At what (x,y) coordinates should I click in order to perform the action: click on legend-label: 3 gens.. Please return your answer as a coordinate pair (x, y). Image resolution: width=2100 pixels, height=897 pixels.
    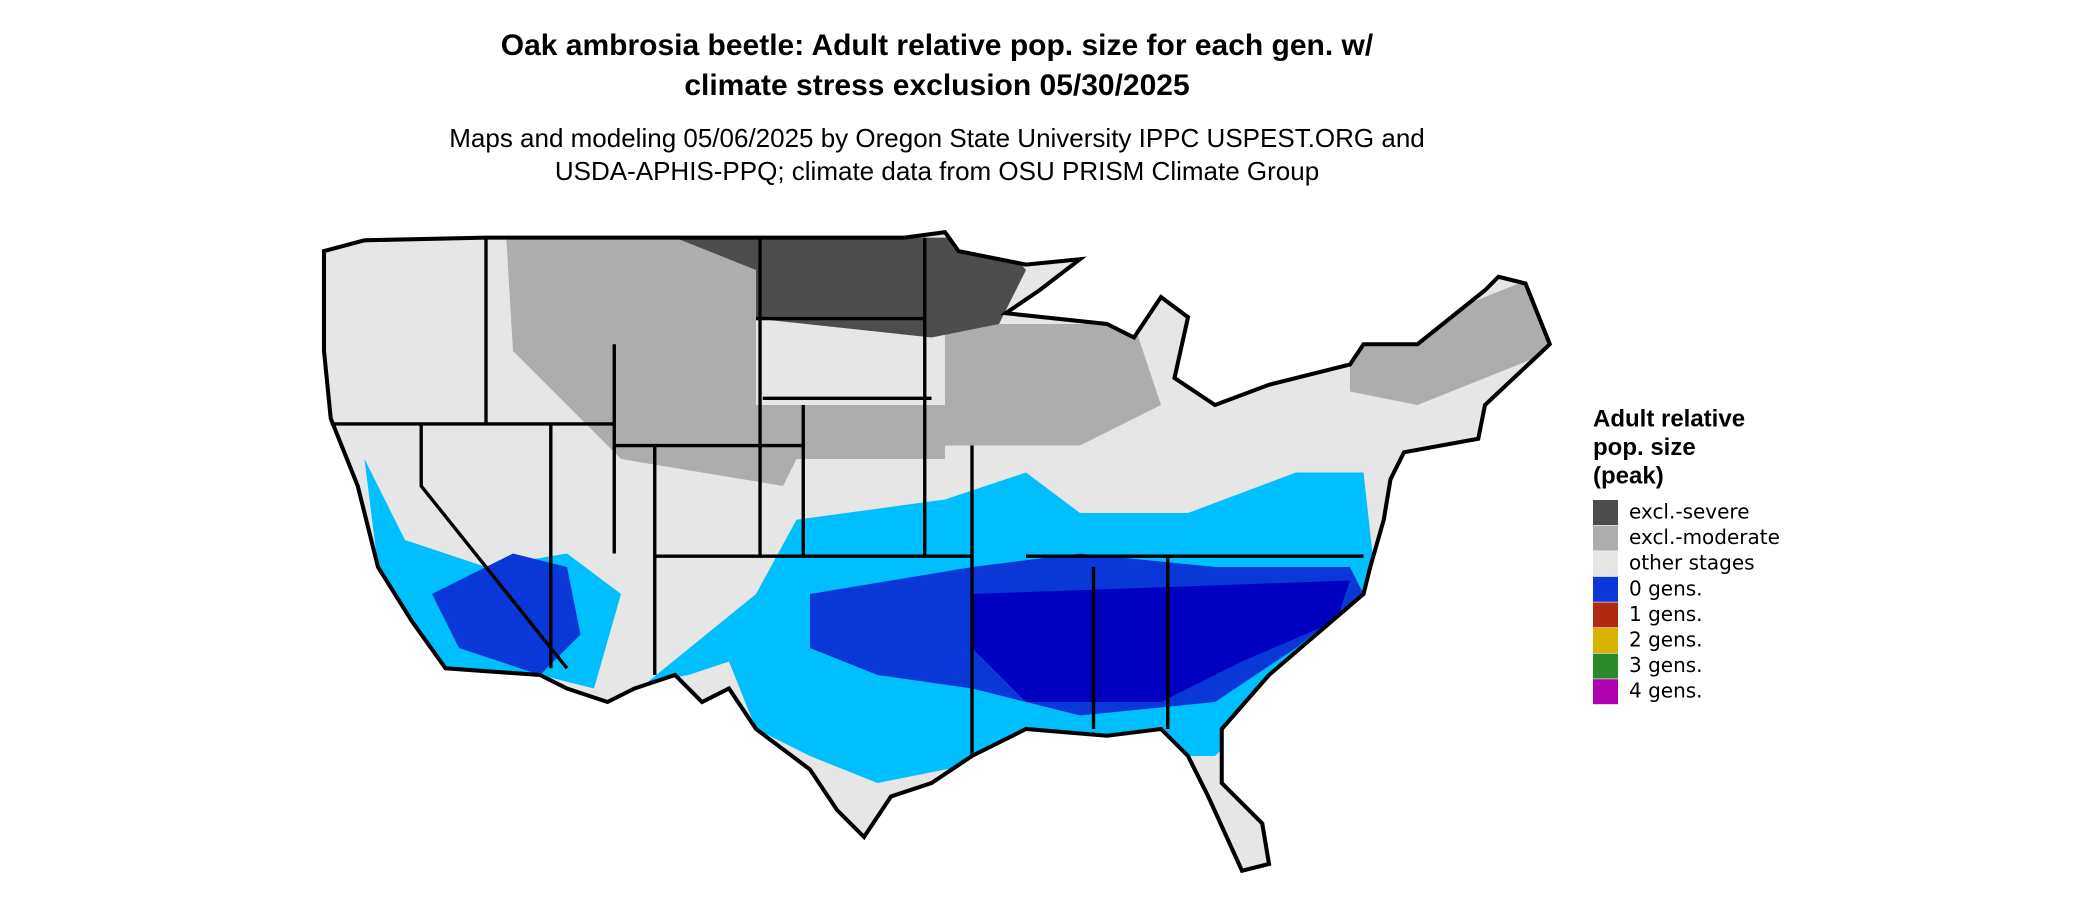
    Looking at the image, I should click on (1666, 665).